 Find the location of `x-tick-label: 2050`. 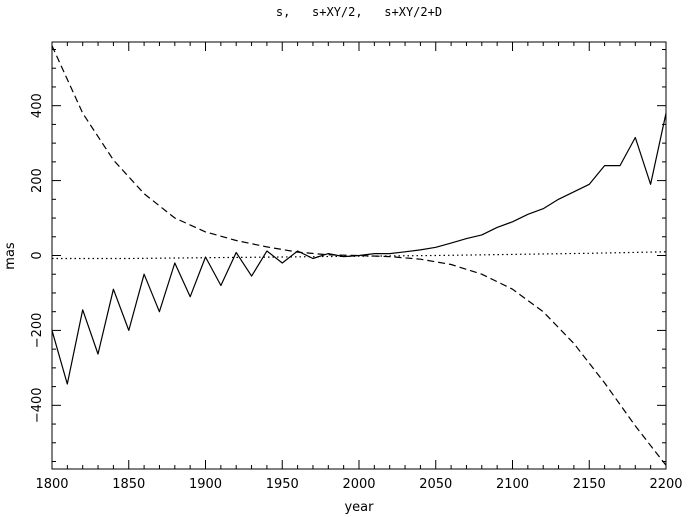

x-tick-label: 2050 is located at coordinates (435, 484).